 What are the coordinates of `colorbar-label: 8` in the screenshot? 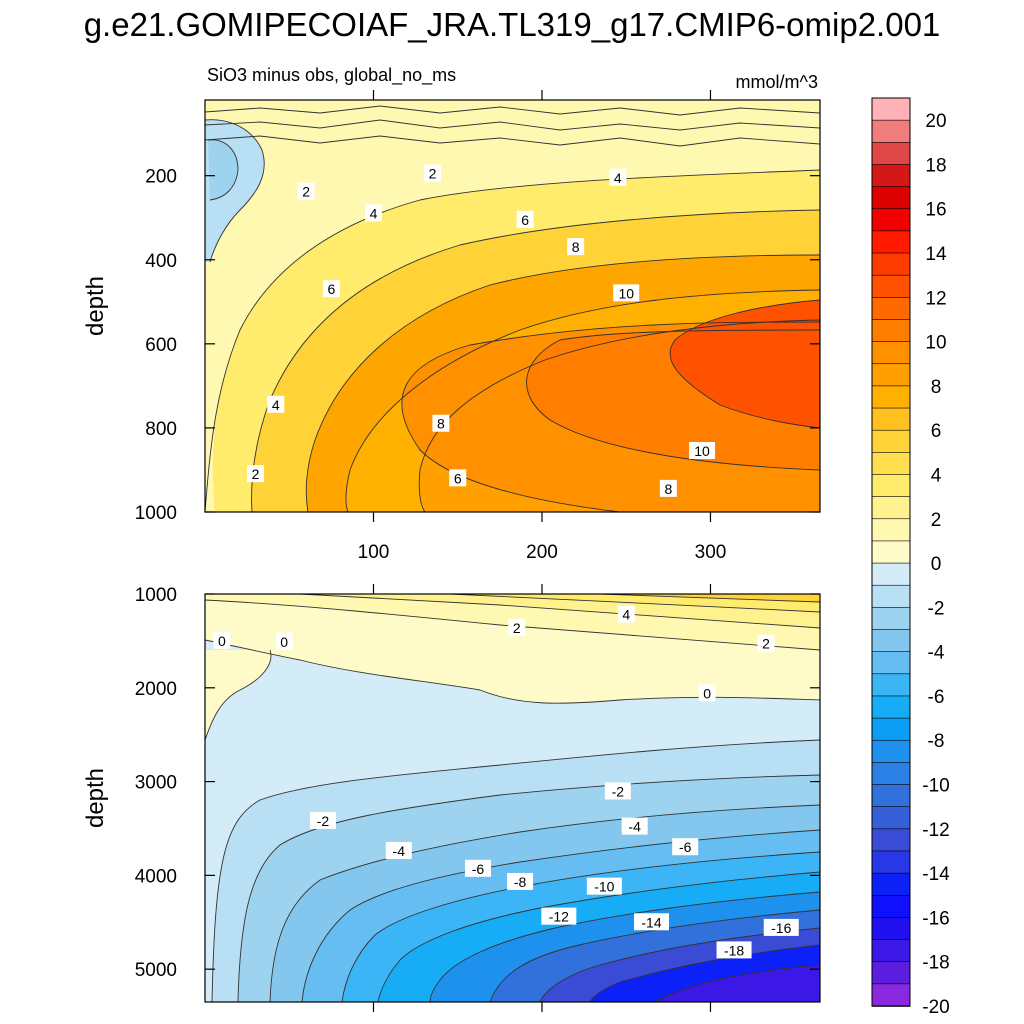 It's located at (936, 387).